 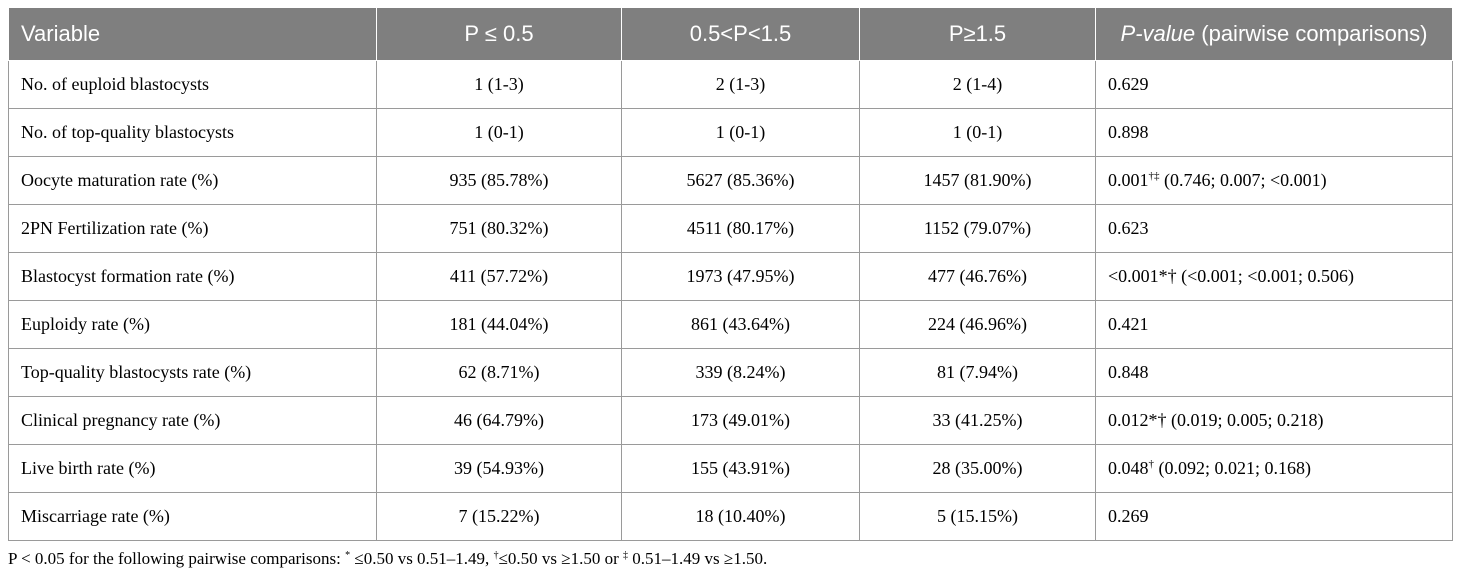 I want to click on footnote-sup-3: ‡, so click(x=625, y=555).